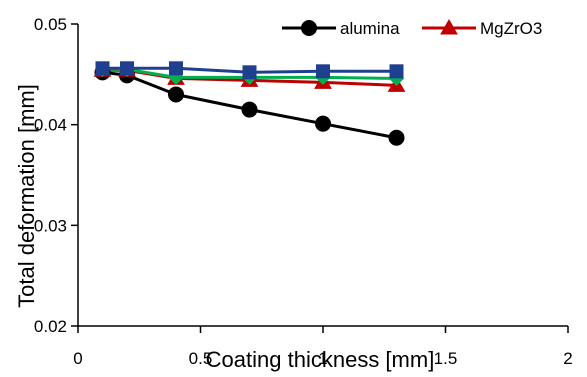 The width and height of the screenshot is (587, 377). Describe the element at coordinates (50, 24) in the screenshot. I see `y-tick-label: 0.05` at that location.